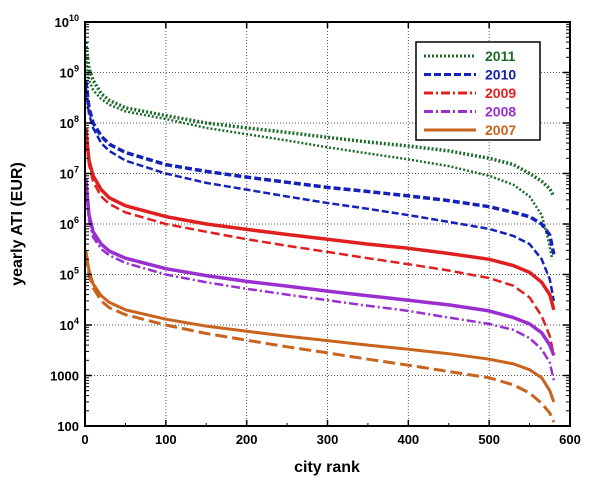 This screenshot has height=481, width=596. I want to click on y-axis-title: yearly ATI (EUR), so click(17, 224).